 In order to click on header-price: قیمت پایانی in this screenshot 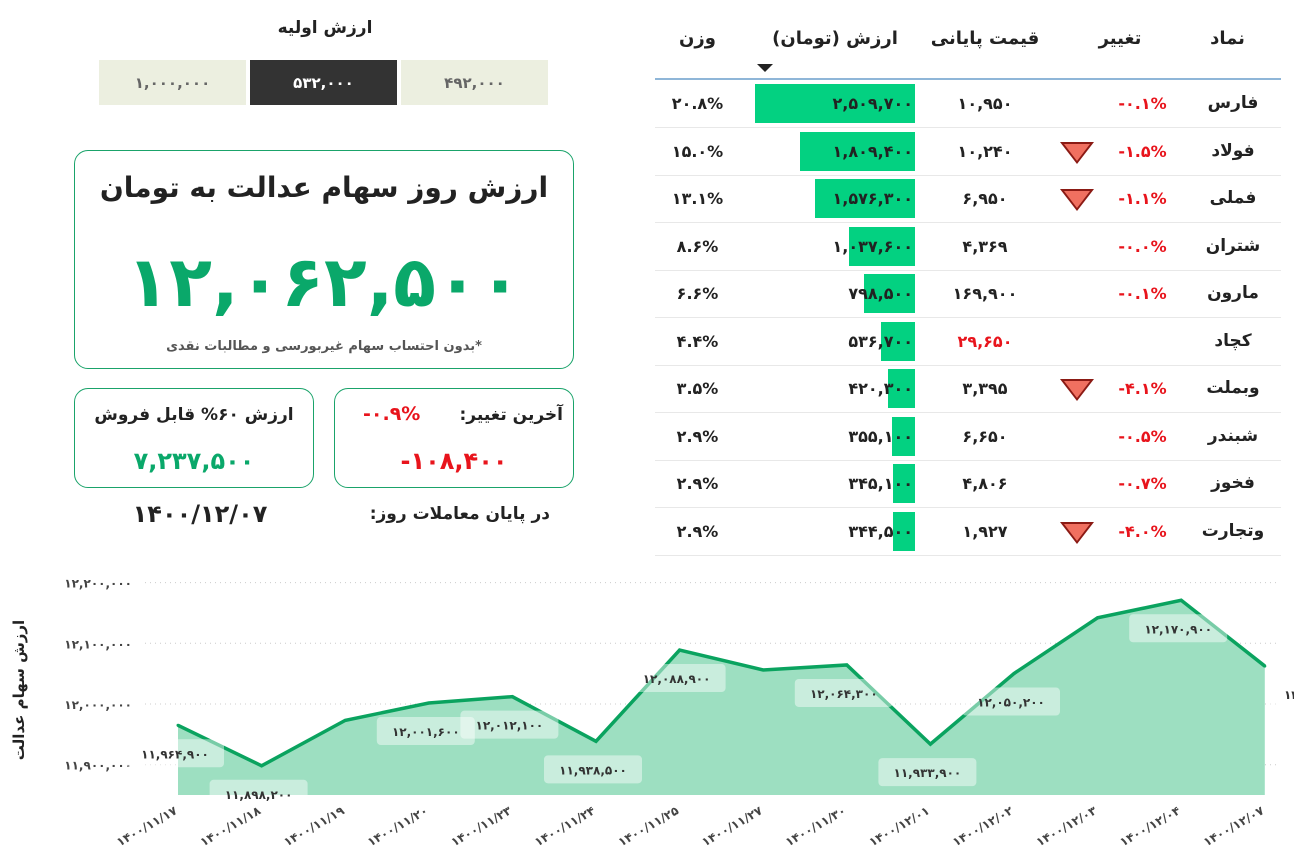, I will do `click(985, 38)`.